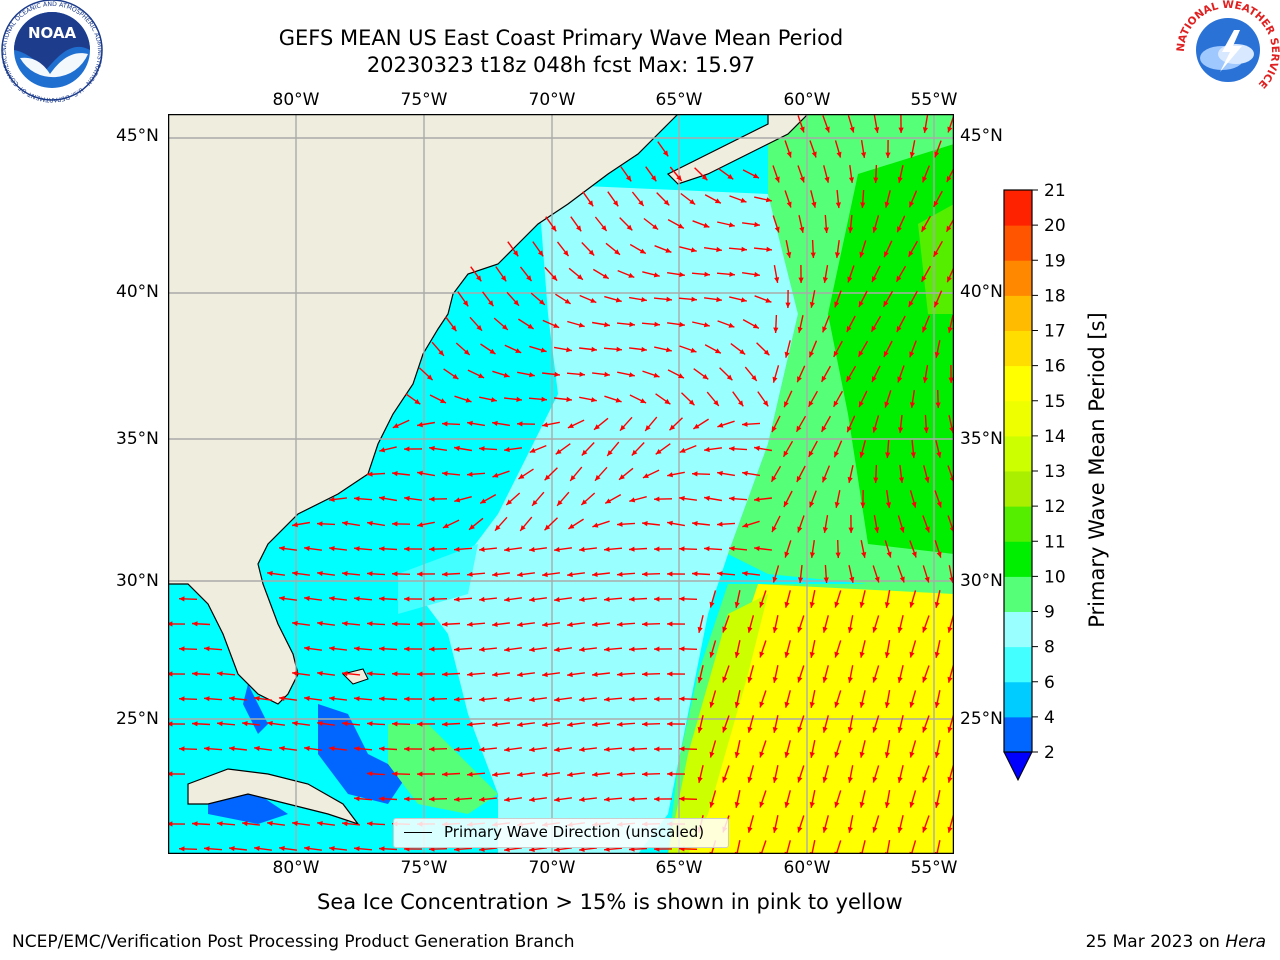  What do you see at coordinates (934, 868) in the screenshot?
I see `lon-label-bottom: 55°W` at bounding box center [934, 868].